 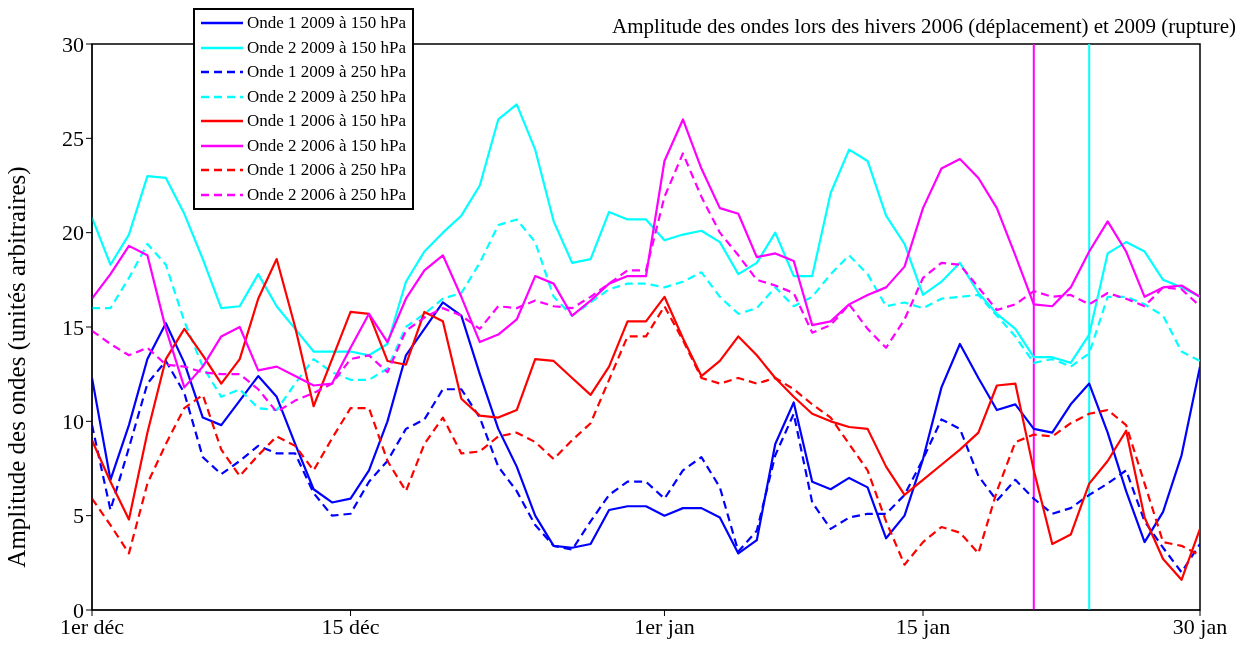 What do you see at coordinates (73, 422) in the screenshot?
I see `y-tick-label: 10` at bounding box center [73, 422].